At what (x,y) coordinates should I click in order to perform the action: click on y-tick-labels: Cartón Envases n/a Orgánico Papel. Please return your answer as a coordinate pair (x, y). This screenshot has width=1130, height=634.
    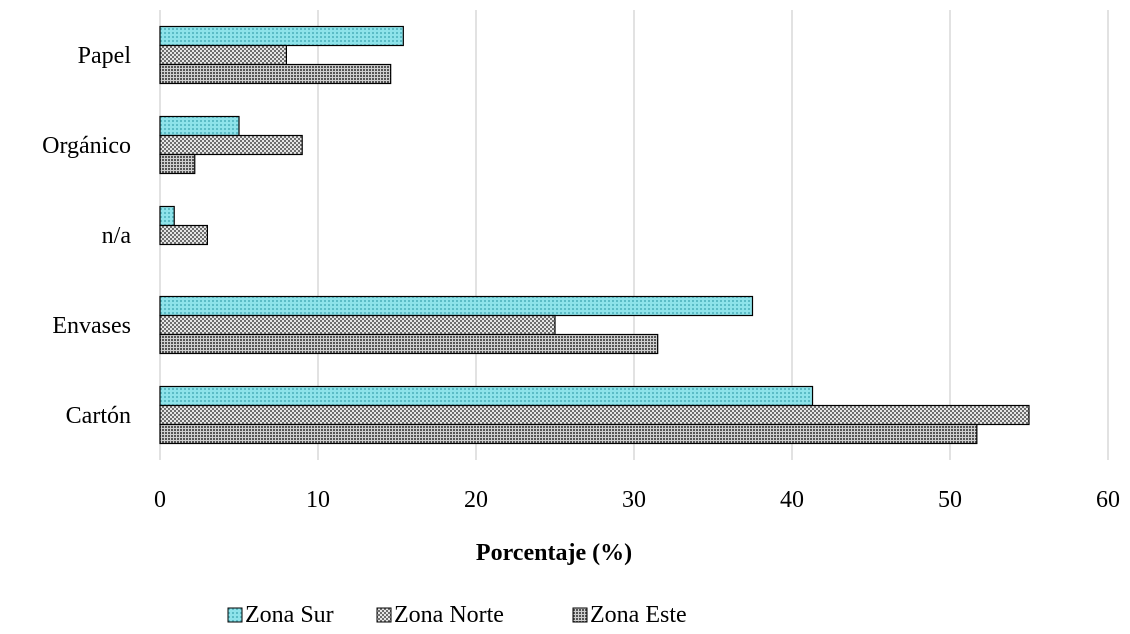
    Looking at the image, I should click on (86, 236).